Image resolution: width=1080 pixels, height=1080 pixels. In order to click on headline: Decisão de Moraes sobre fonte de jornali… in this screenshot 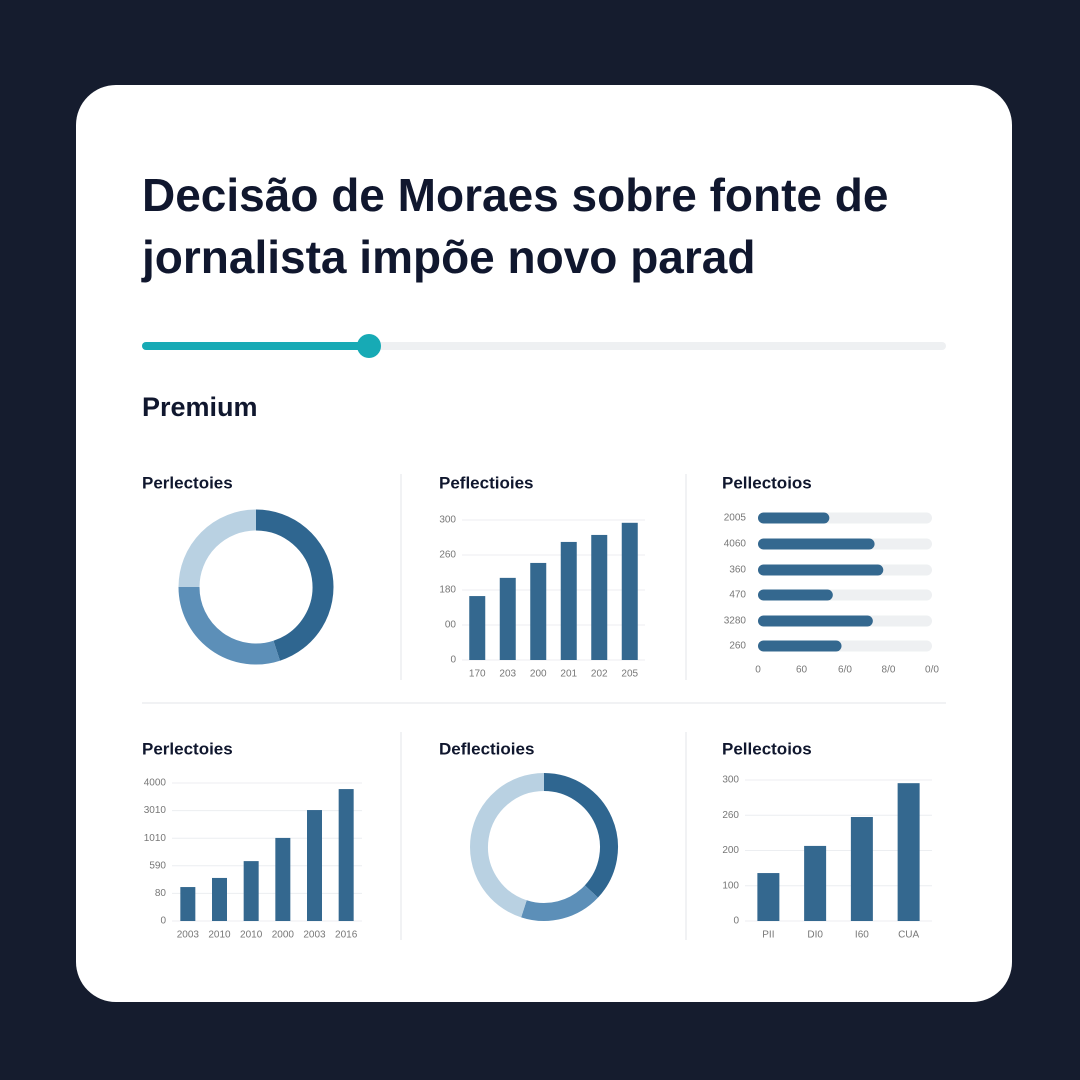, I will do `click(515, 226)`.